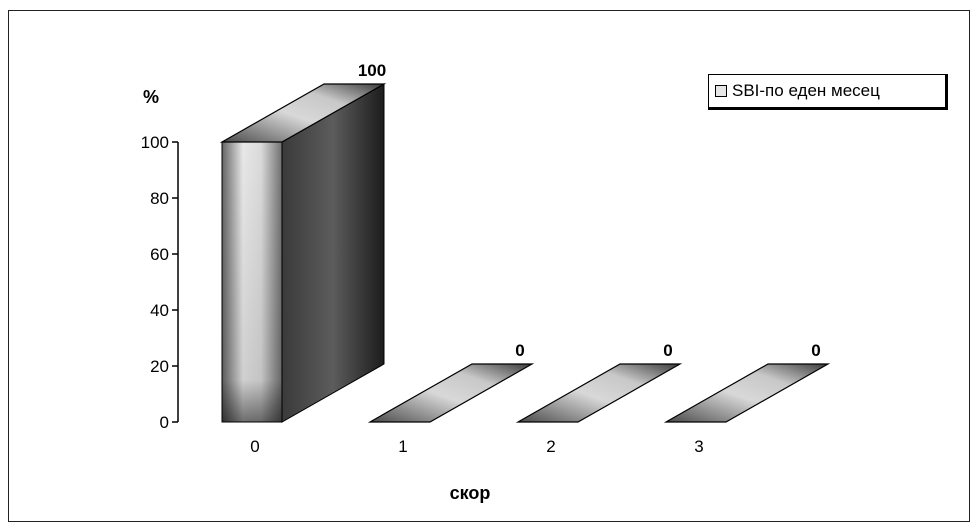 The height and width of the screenshot is (531, 979). Describe the element at coordinates (402, 446) in the screenshot. I see `x-tick-label: 1` at that location.